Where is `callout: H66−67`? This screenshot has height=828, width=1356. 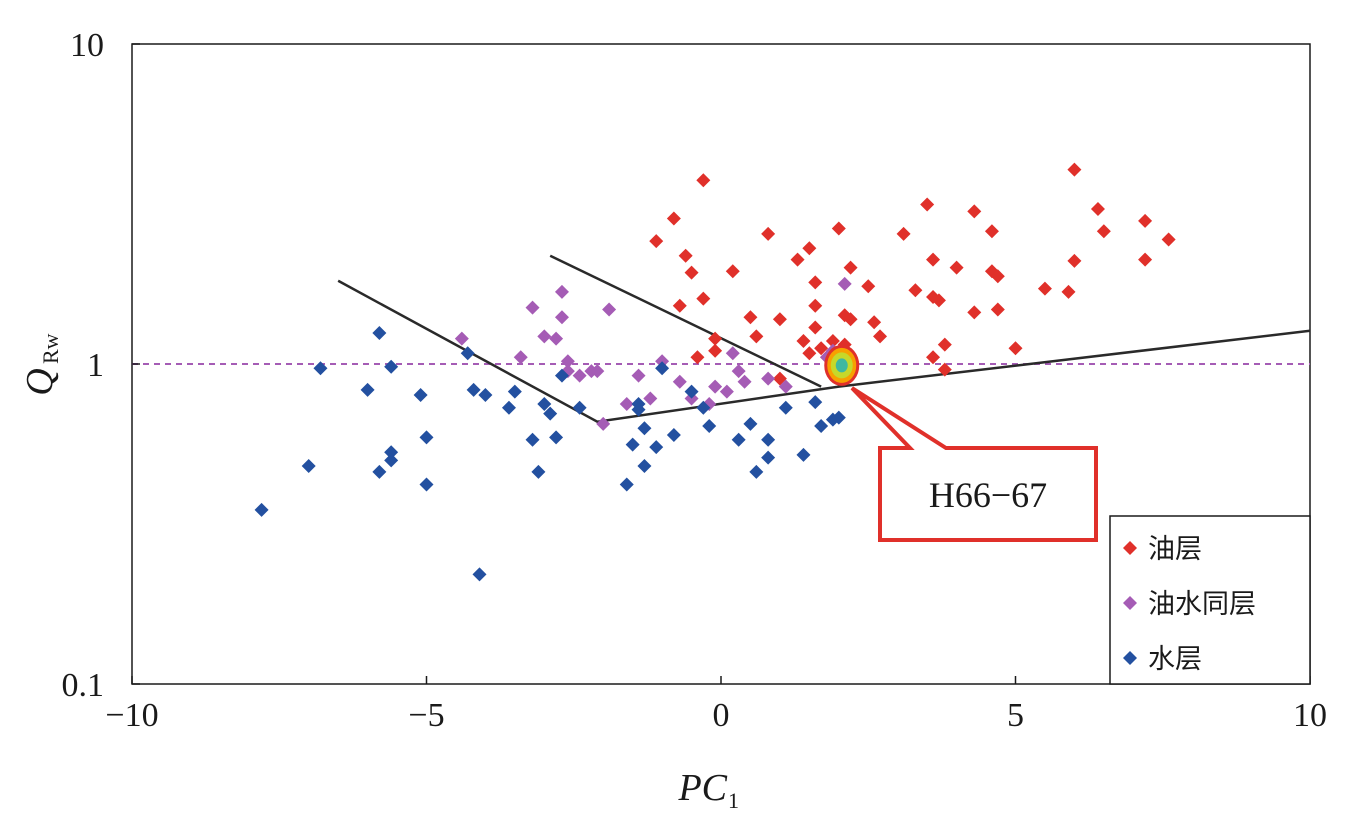 callout: H66−67 is located at coordinates (974, 464).